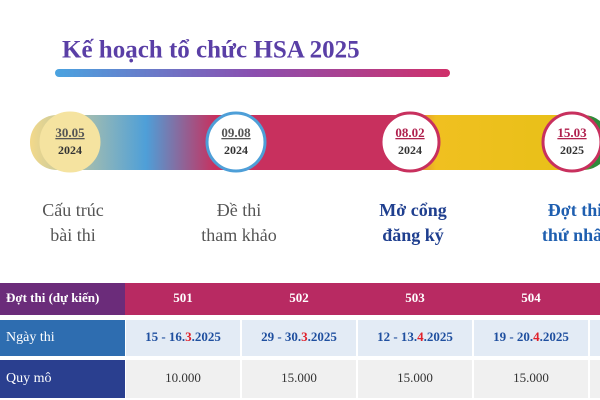 This screenshot has width=600, height=400. I want to click on milestone-year: 2025, so click(572, 150).